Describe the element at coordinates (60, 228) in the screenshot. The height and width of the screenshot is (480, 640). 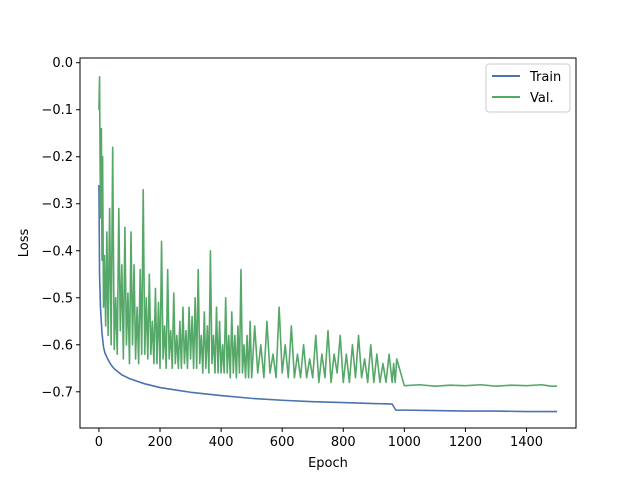
I see `y-axis: 0.0 −0.1 −0.2 −0.3 −0.4 −0.5 −0.6 −0.7` at that location.